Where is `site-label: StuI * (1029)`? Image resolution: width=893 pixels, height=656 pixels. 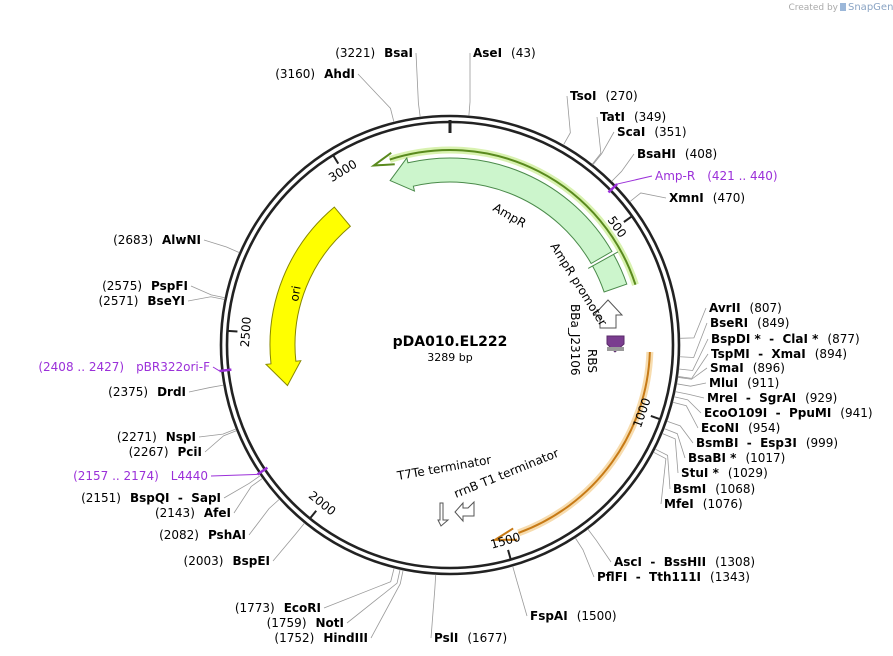 site-label: StuI * (1029) is located at coordinates (724, 473).